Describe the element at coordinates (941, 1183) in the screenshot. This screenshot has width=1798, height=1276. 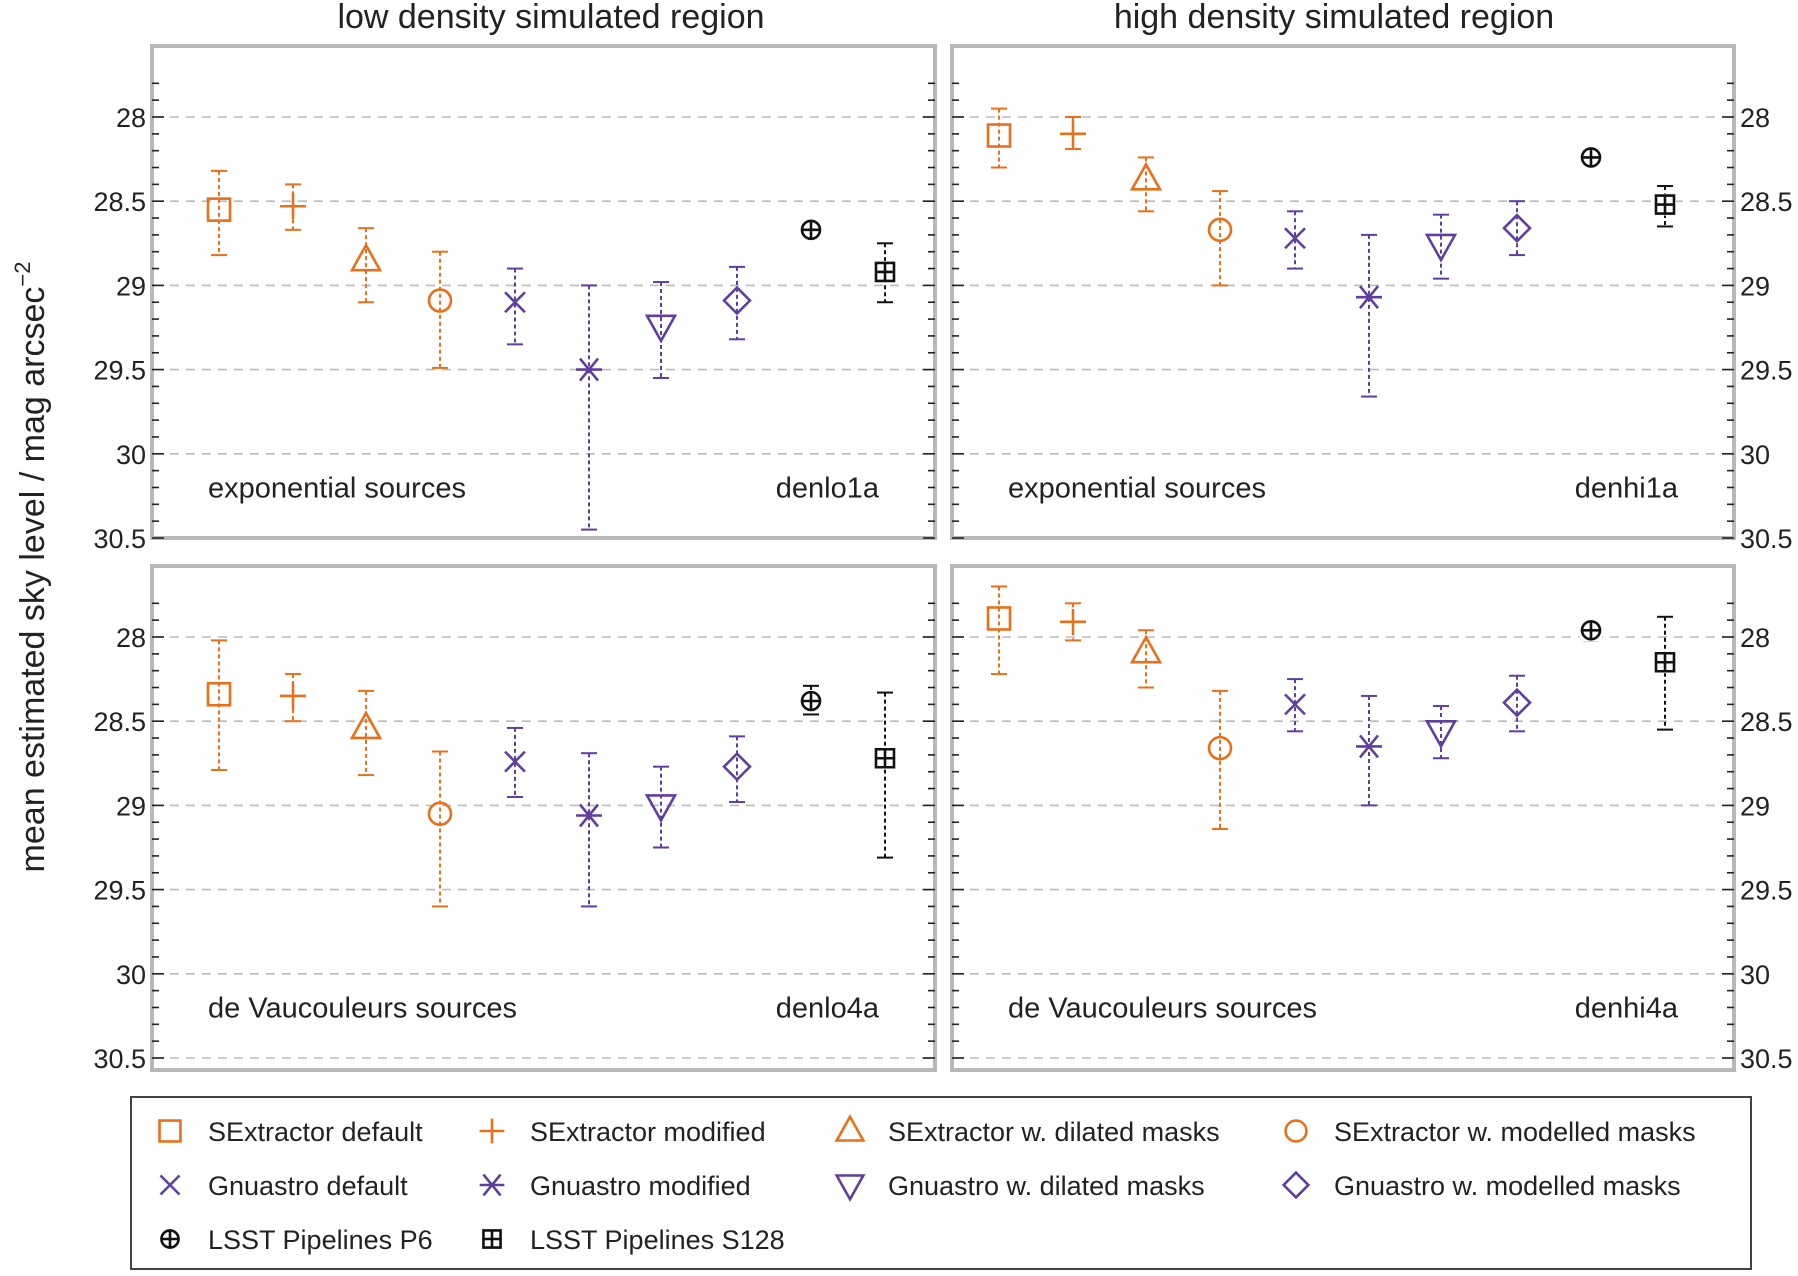
I see `legend-frame` at that location.